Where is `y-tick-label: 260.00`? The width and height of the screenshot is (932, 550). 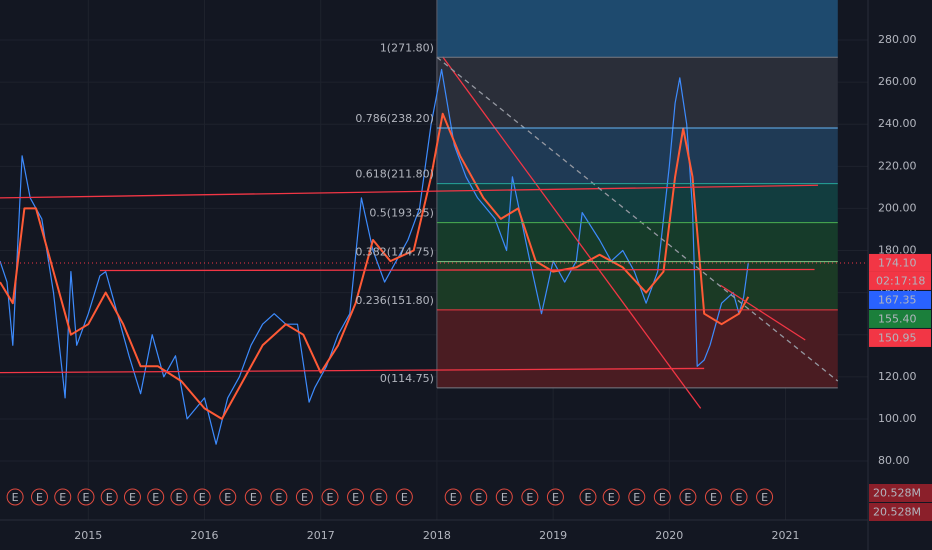 y-tick-label: 260.00 is located at coordinates (897, 81).